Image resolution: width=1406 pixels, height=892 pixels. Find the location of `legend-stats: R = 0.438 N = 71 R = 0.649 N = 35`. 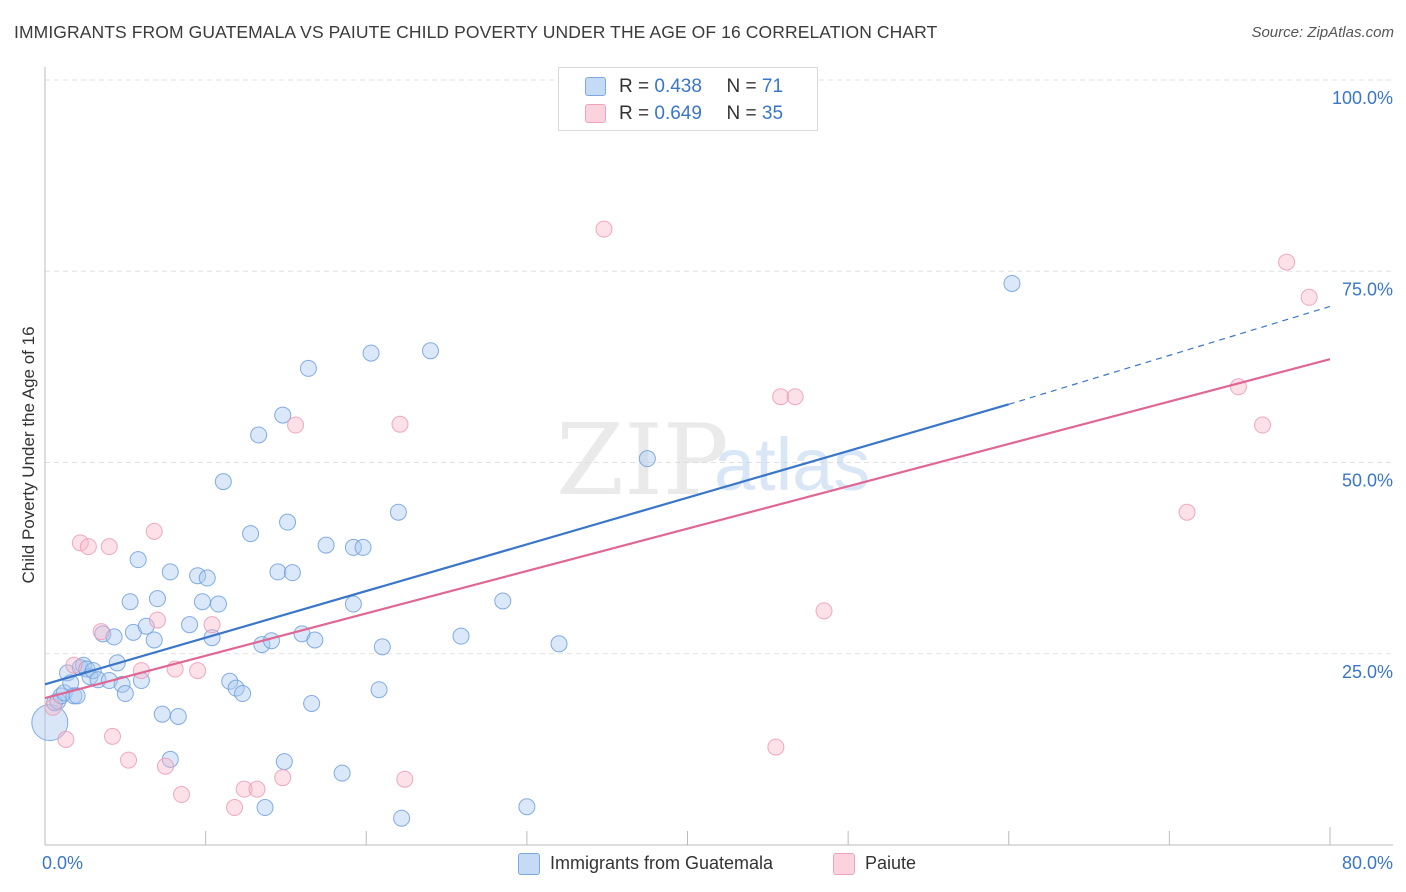

legend-stats: R = 0.438 N = 71 R = 0.649 N = 35 is located at coordinates (688, 99).